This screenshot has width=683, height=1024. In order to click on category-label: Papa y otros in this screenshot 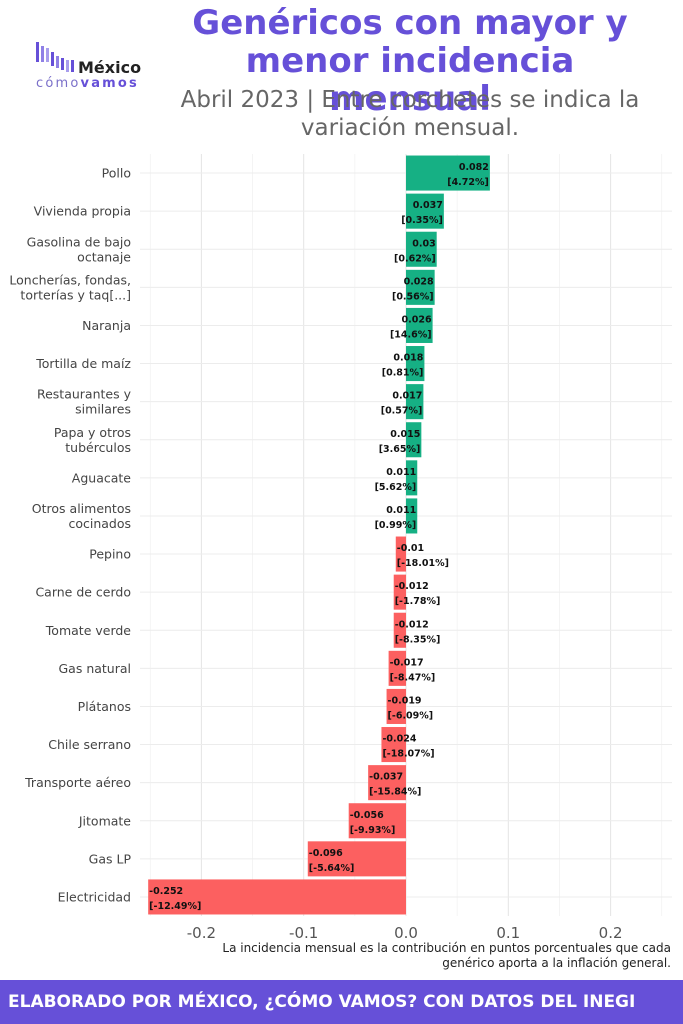, I will do `click(92, 432)`.